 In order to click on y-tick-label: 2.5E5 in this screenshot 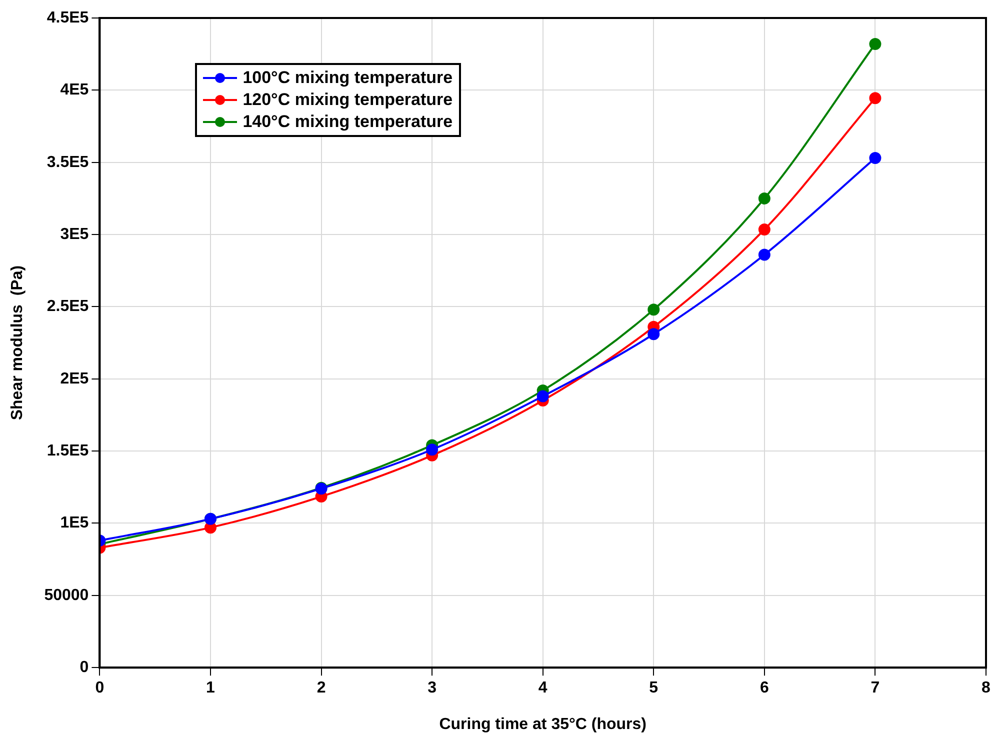, I will do `click(67, 307)`.